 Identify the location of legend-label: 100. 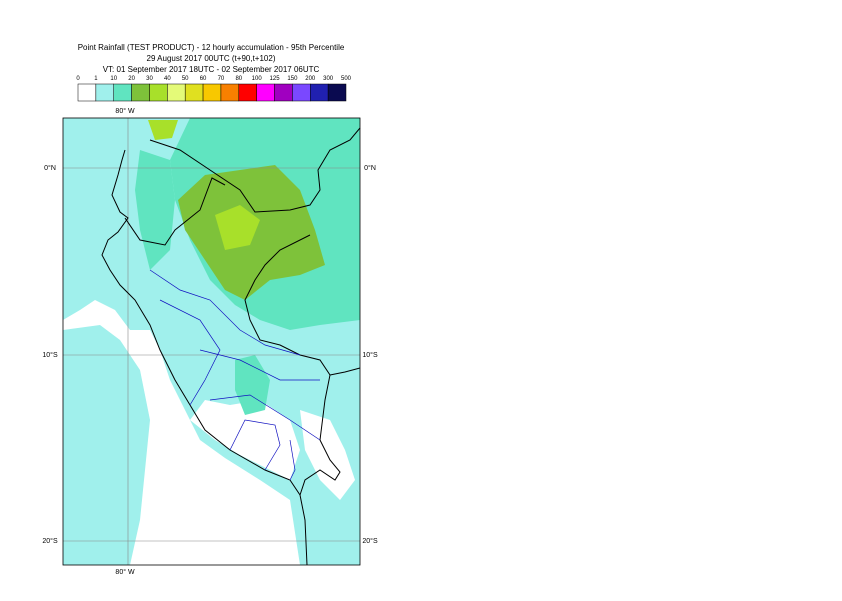
(257, 79).